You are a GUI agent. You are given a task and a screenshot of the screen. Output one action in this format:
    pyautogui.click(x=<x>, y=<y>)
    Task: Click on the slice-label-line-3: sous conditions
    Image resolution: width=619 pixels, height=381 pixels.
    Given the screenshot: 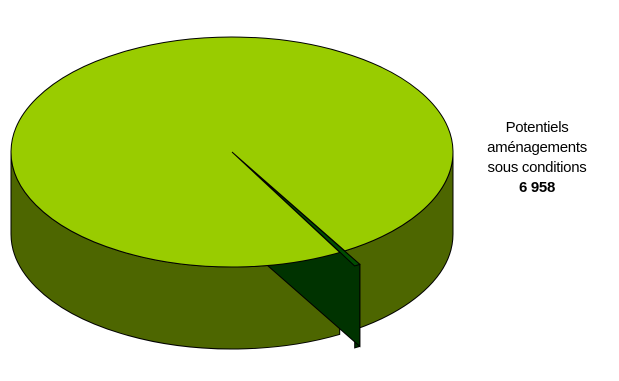 What is the action you would take?
    pyautogui.click(x=537, y=167)
    